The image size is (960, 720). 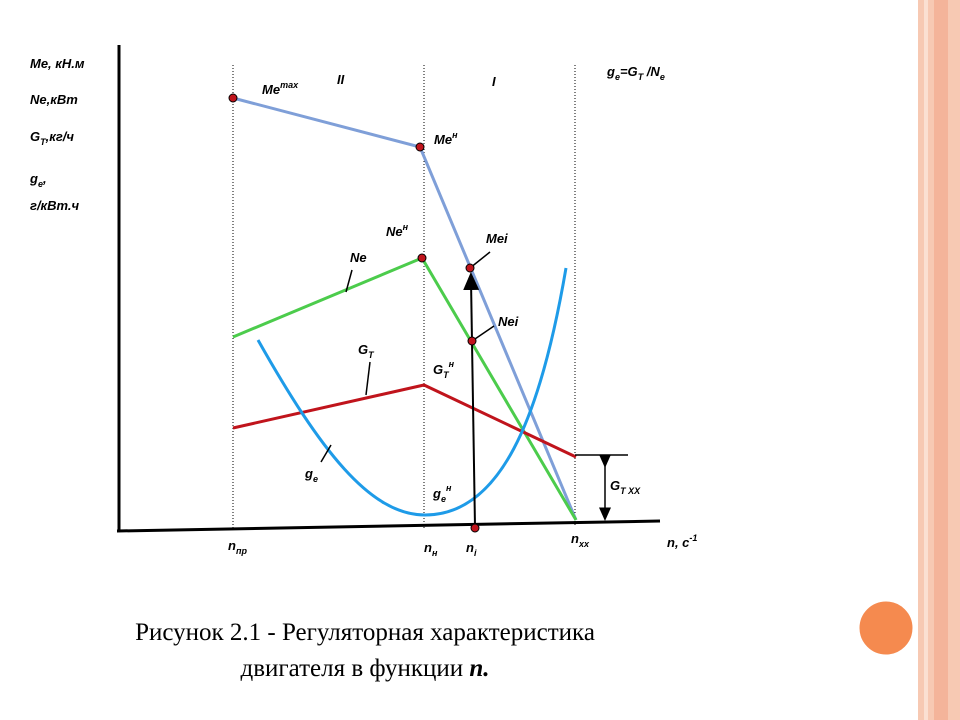 I want to click on x-label: nпр, so click(x=237, y=547).